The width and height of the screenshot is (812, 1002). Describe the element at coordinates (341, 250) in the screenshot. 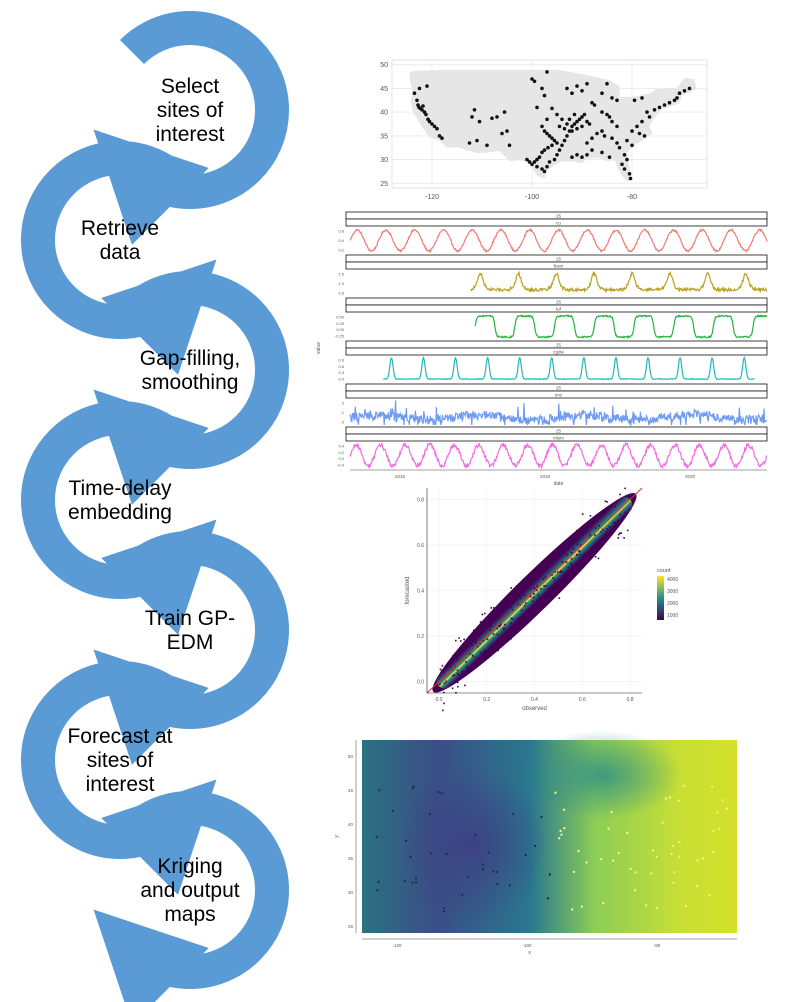

I see `y-tick-label: 0.2` at that location.